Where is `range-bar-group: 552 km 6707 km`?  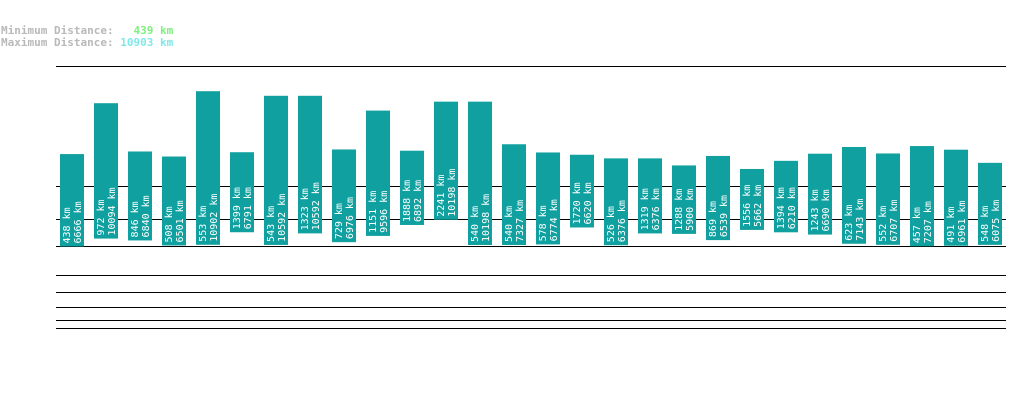 range-bar-group: 552 km 6707 km is located at coordinates (888, 199).